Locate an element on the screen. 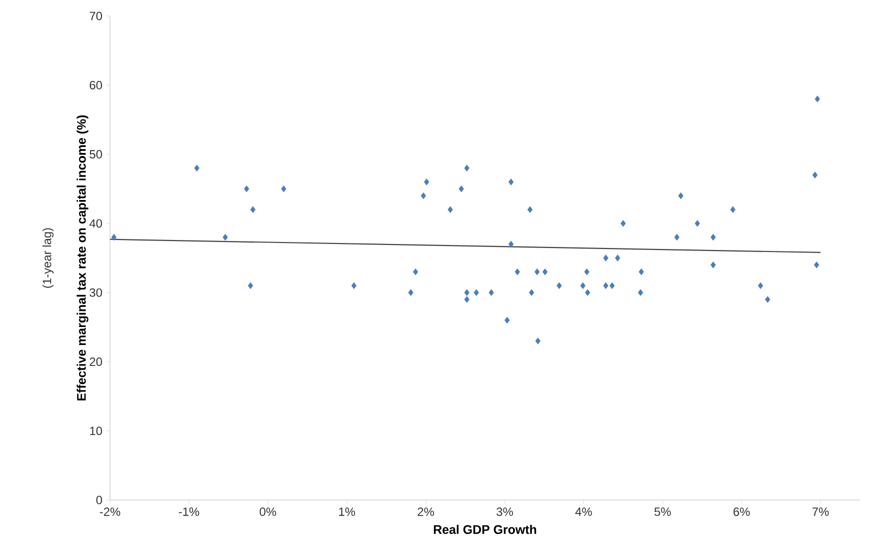 The image size is (883, 558). y-tick-label: 30 is located at coordinates (96, 292).